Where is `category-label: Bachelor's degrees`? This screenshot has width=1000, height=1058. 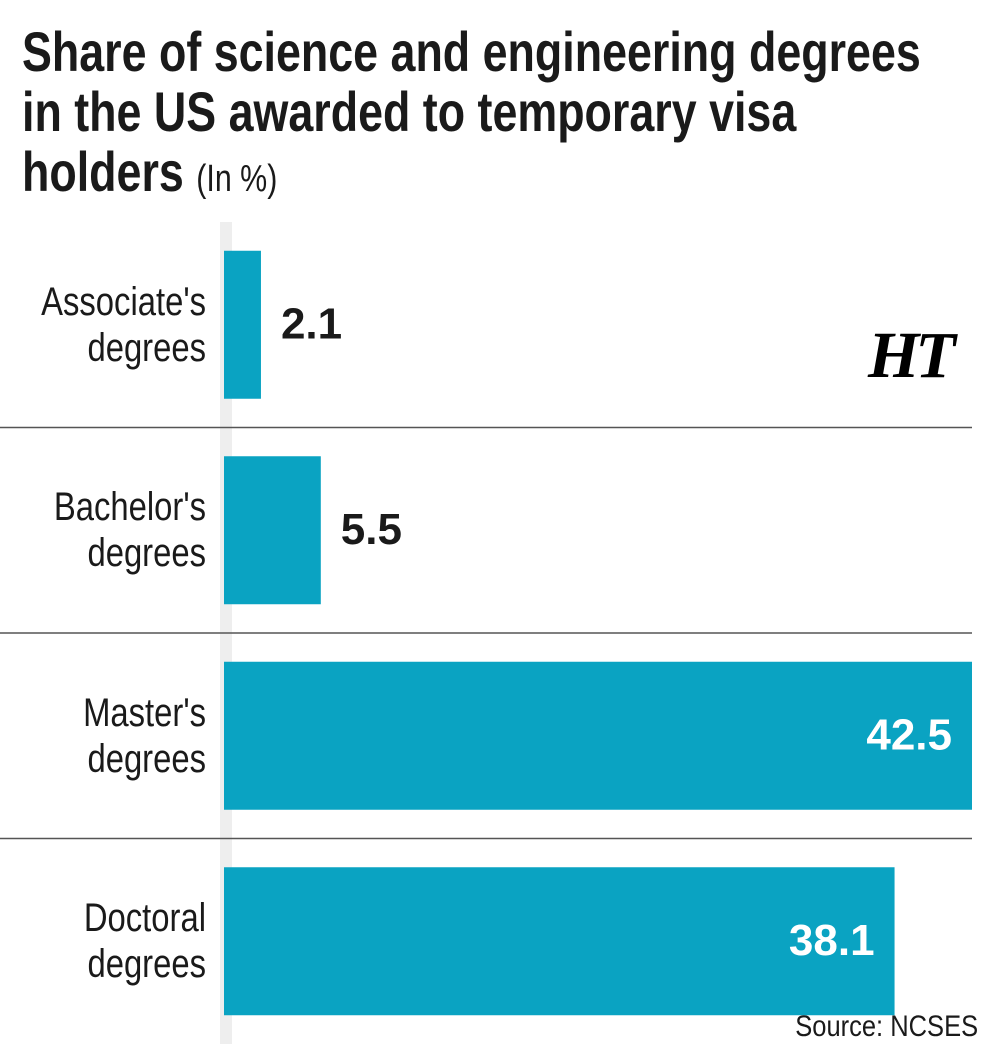 category-label: Bachelor's degrees is located at coordinates (129, 530).